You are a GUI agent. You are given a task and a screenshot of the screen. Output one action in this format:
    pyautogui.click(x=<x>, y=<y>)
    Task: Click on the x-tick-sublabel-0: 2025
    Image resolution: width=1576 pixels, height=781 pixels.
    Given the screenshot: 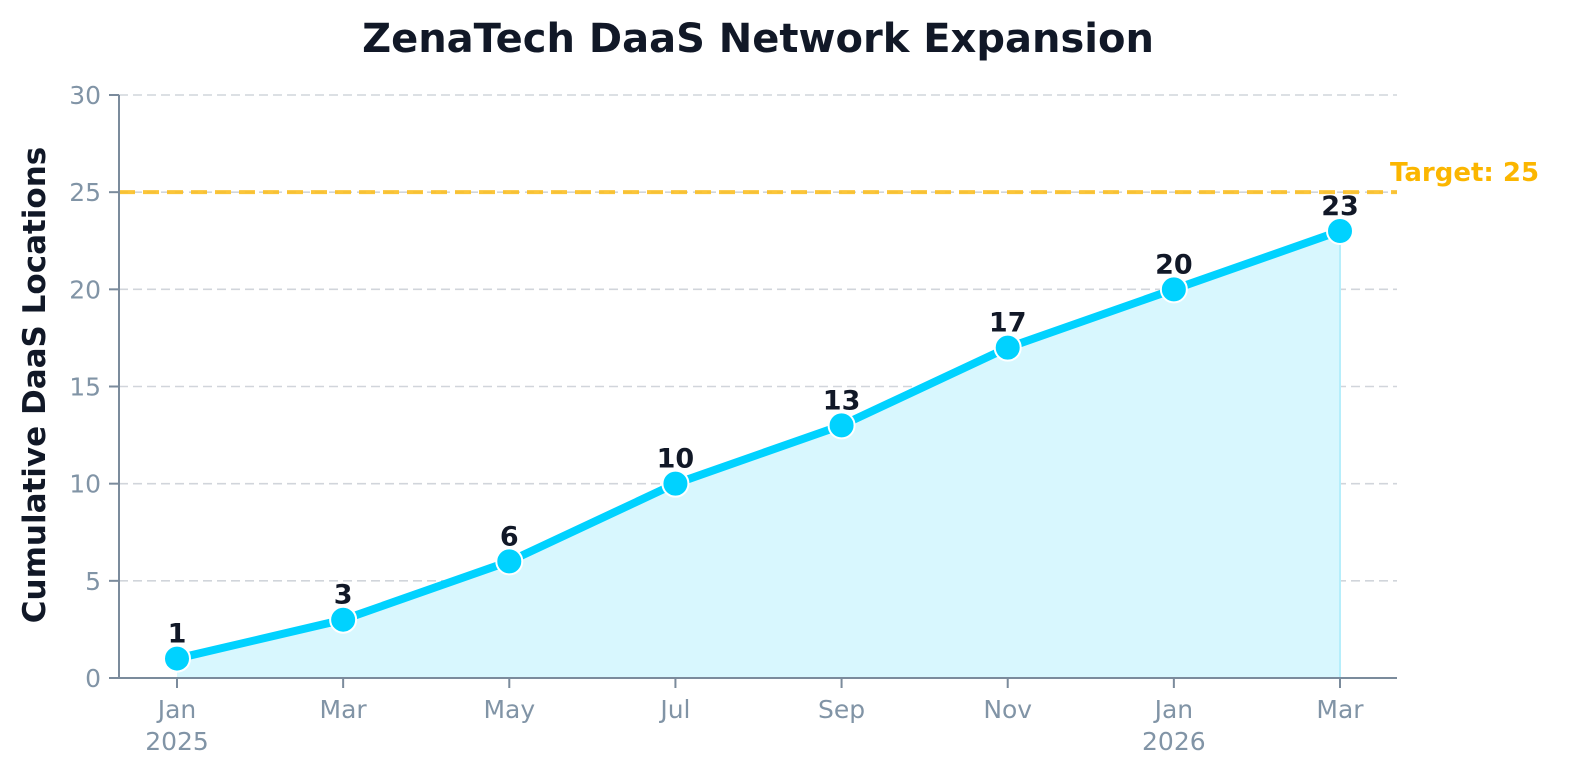 What is the action you would take?
    pyautogui.click(x=177, y=741)
    